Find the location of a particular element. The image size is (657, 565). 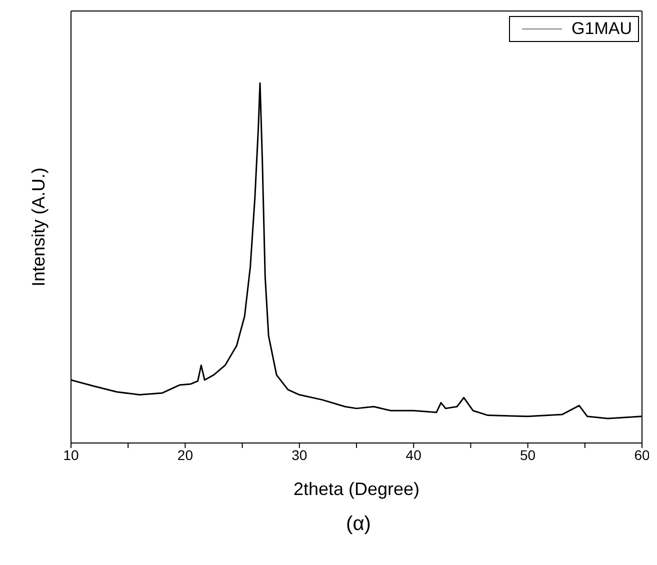

x-tick-label: 50 is located at coordinates (528, 454).